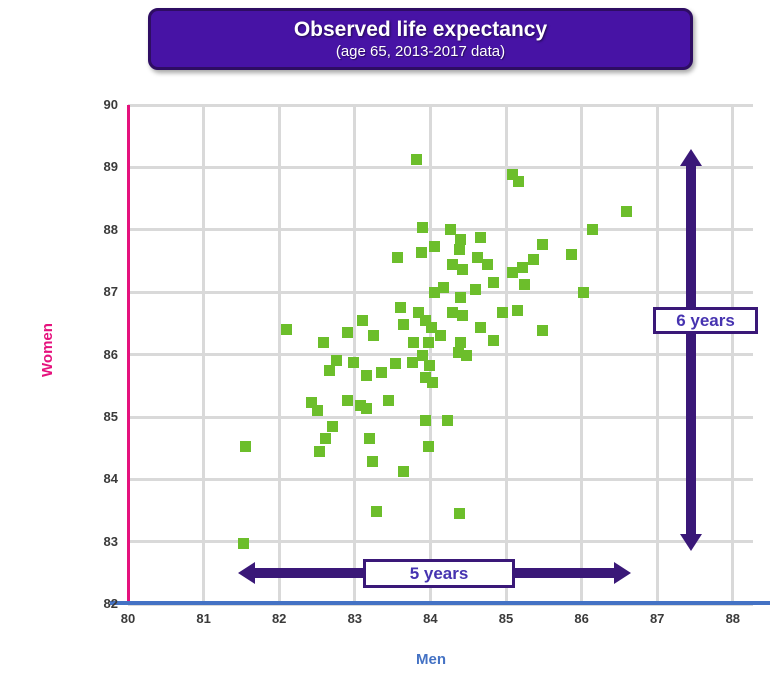 The image size is (770, 683). What do you see at coordinates (128, 354) in the screenshot?
I see `y-axis-line` at bounding box center [128, 354].